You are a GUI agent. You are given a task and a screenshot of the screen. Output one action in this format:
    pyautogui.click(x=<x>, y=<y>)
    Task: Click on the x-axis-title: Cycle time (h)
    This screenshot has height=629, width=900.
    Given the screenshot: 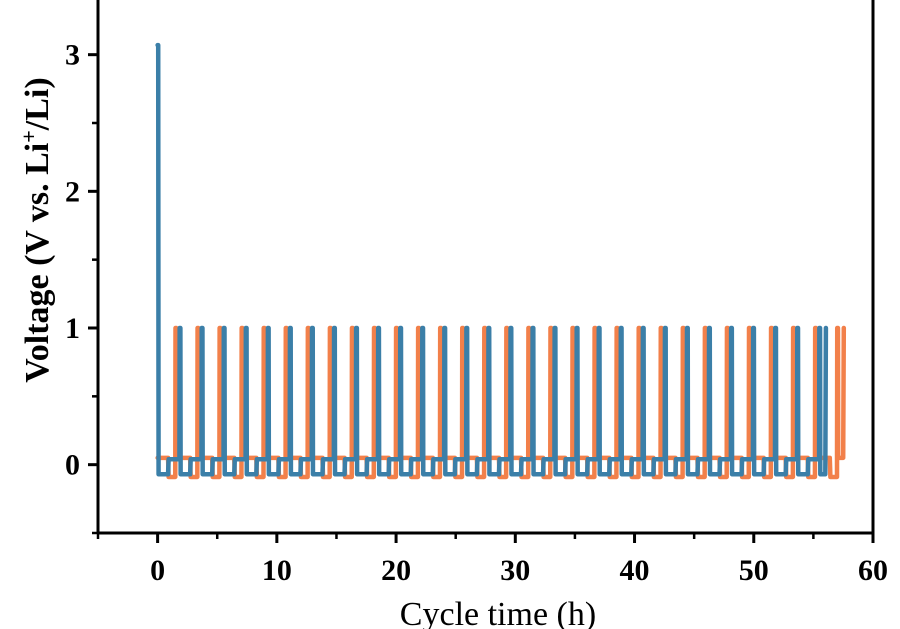 What is the action you would take?
    pyautogui.click(x=498, y=612)
    